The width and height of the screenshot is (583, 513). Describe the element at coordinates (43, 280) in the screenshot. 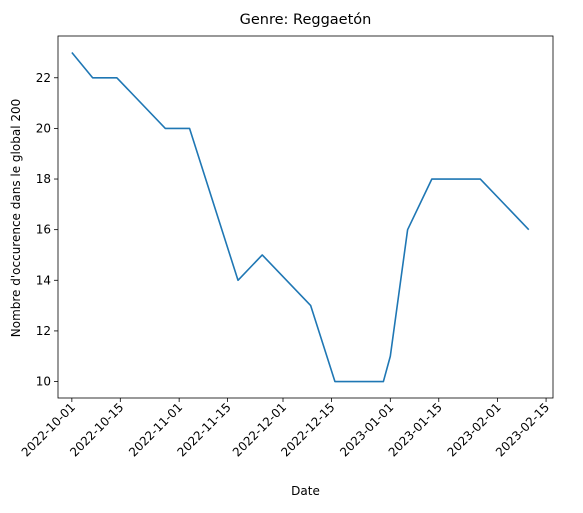

I see `y-tick-label: 14` at that location.